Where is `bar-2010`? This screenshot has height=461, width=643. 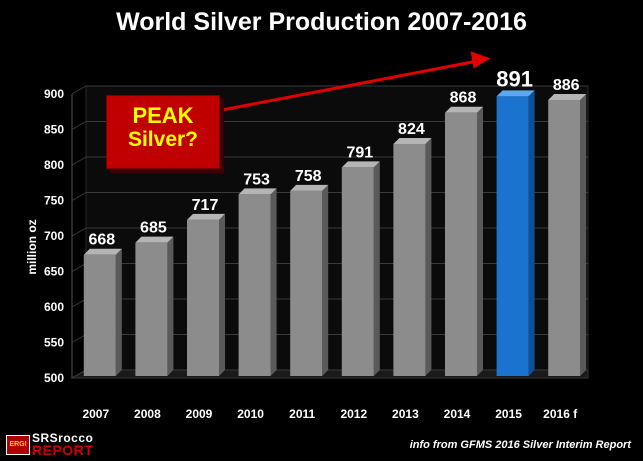
bar-2010 is located at coordinates (254, 285).